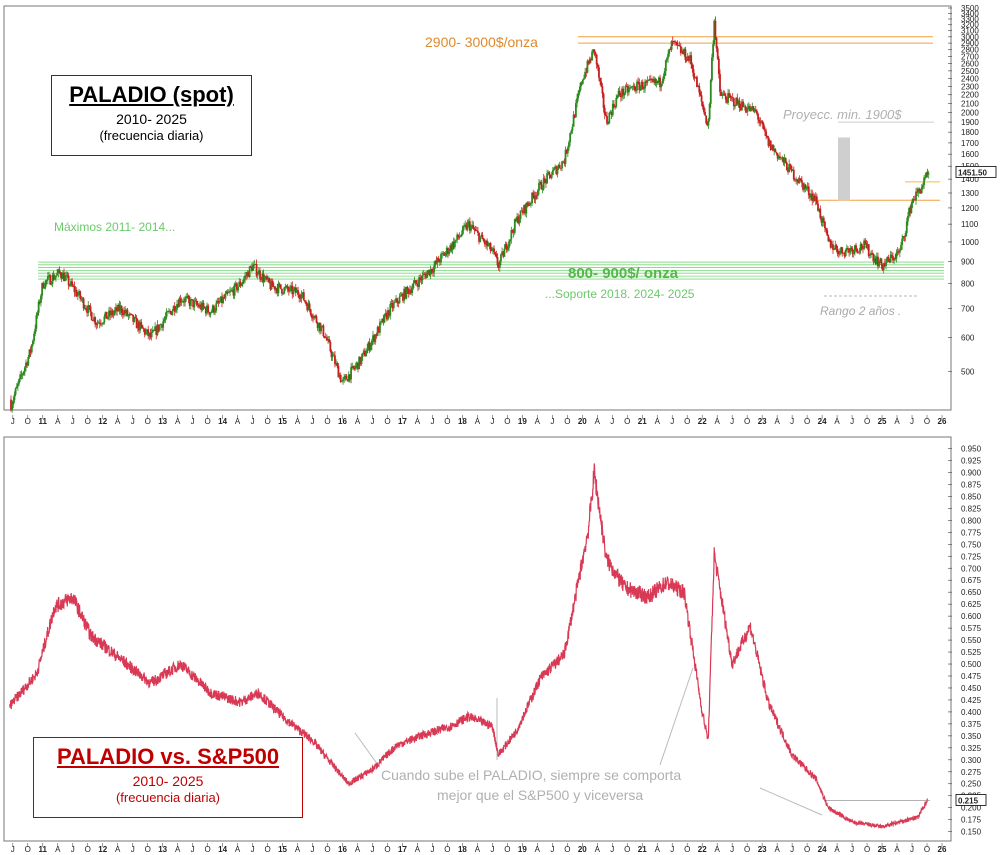  I want to click on band-800-label: 800- 900$/ onza, so click(623, 273).